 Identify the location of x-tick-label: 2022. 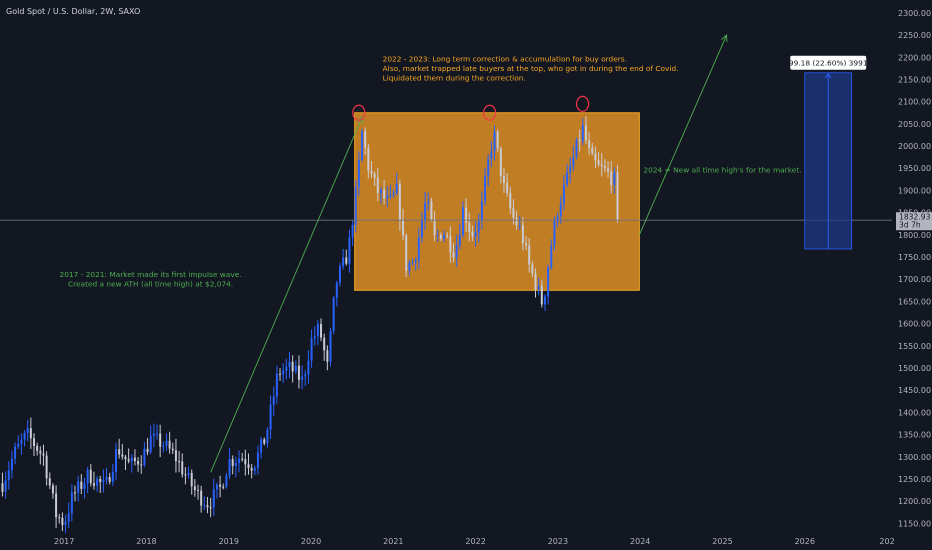
(475, 541).